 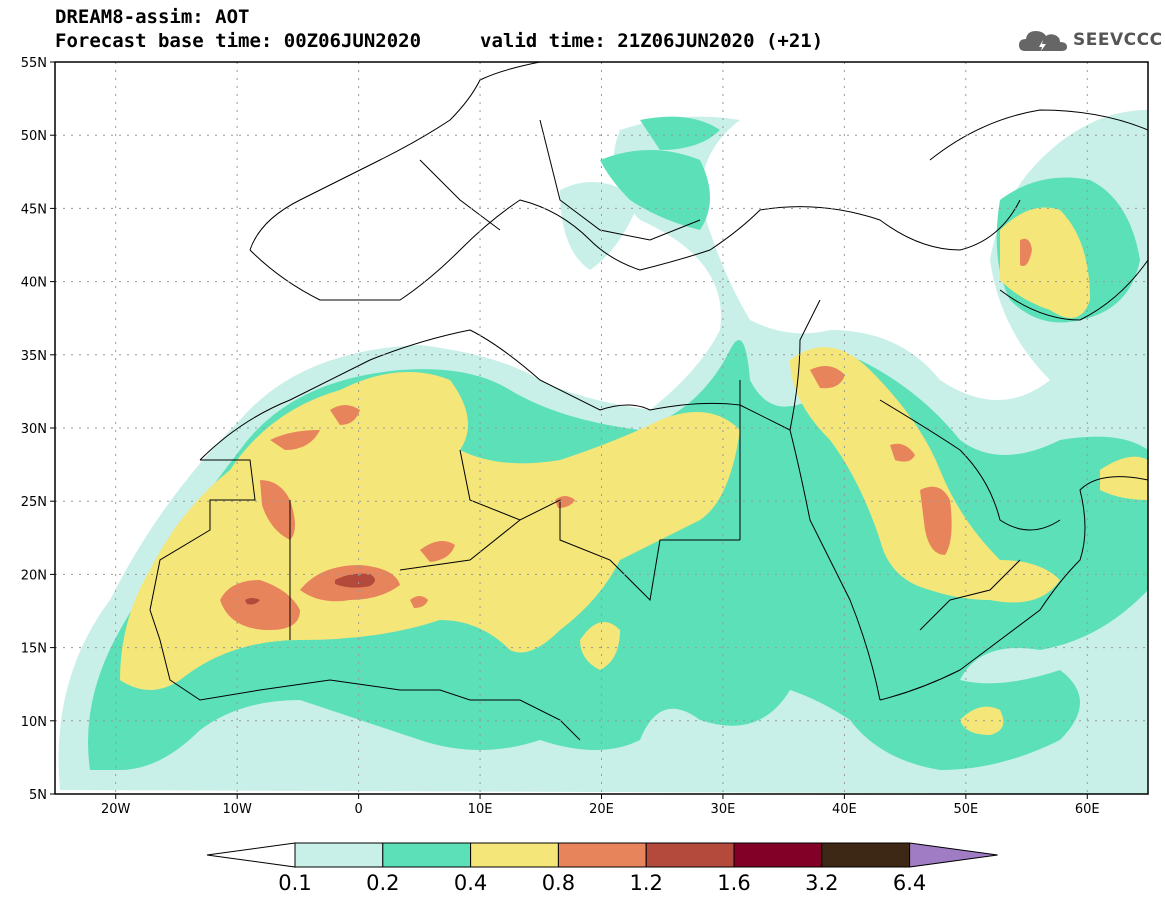 What do you see at coordinates (34, 502) in the screenshot?
I see `lat-label: 25N` at bounding box center [34, 502].